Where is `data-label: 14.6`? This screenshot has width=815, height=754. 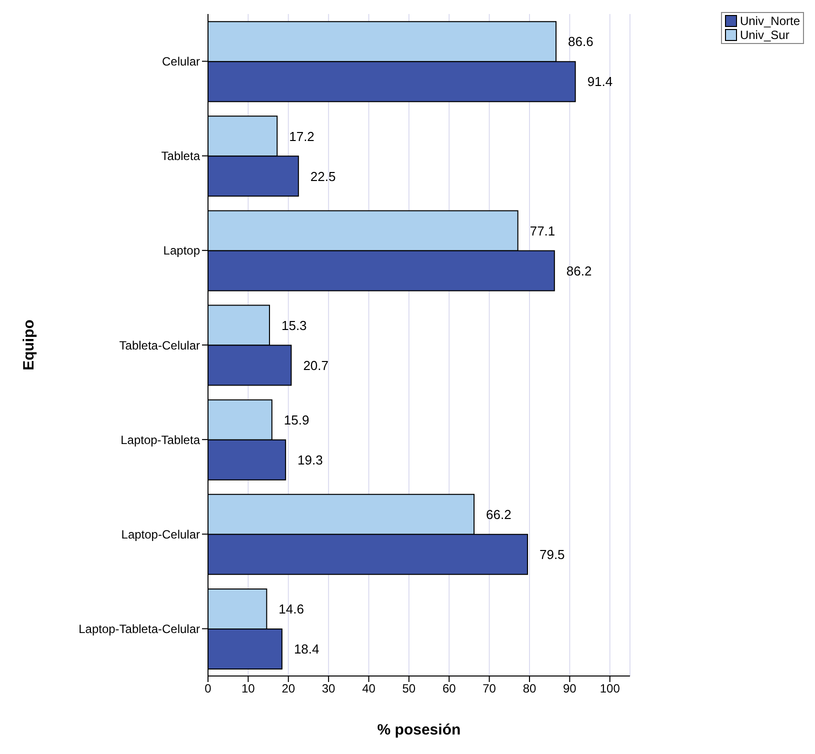
data-label: 14.6 is located at coordinates (291, 609).